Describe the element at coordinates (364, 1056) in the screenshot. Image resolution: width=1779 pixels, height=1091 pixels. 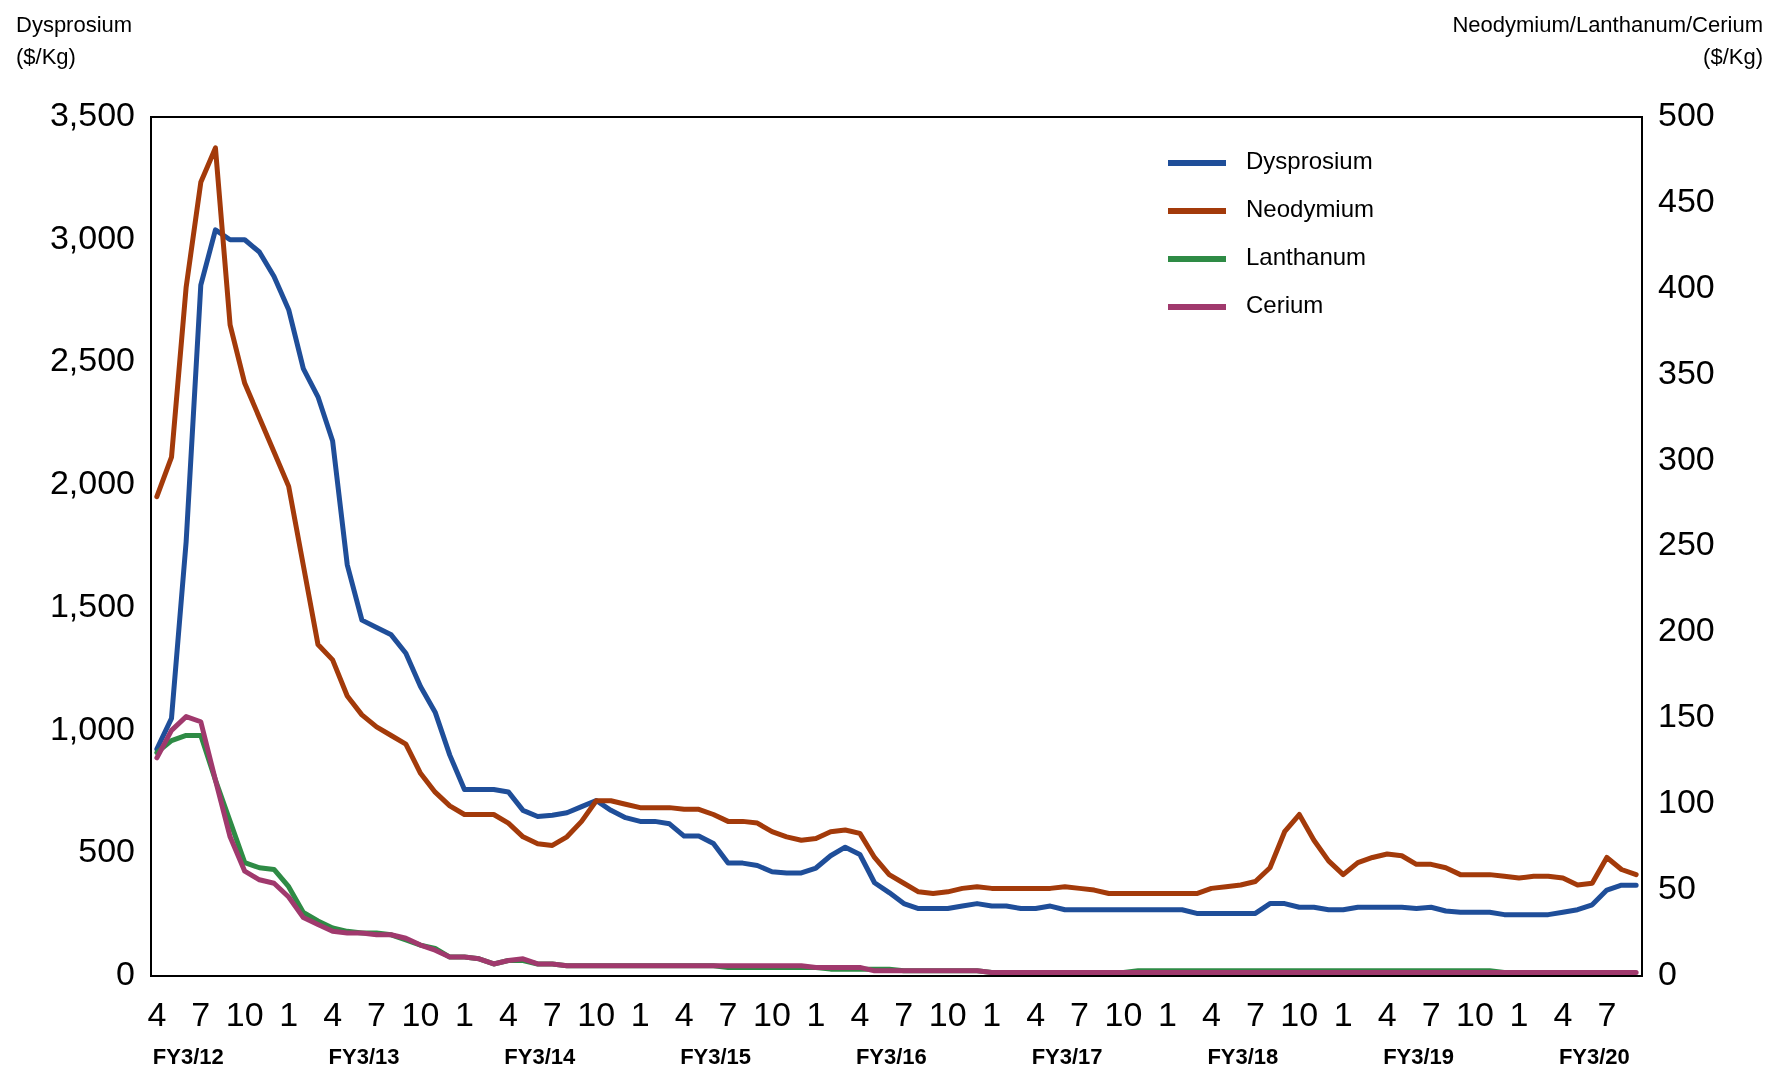
I see `text: FY3/13` at that location.